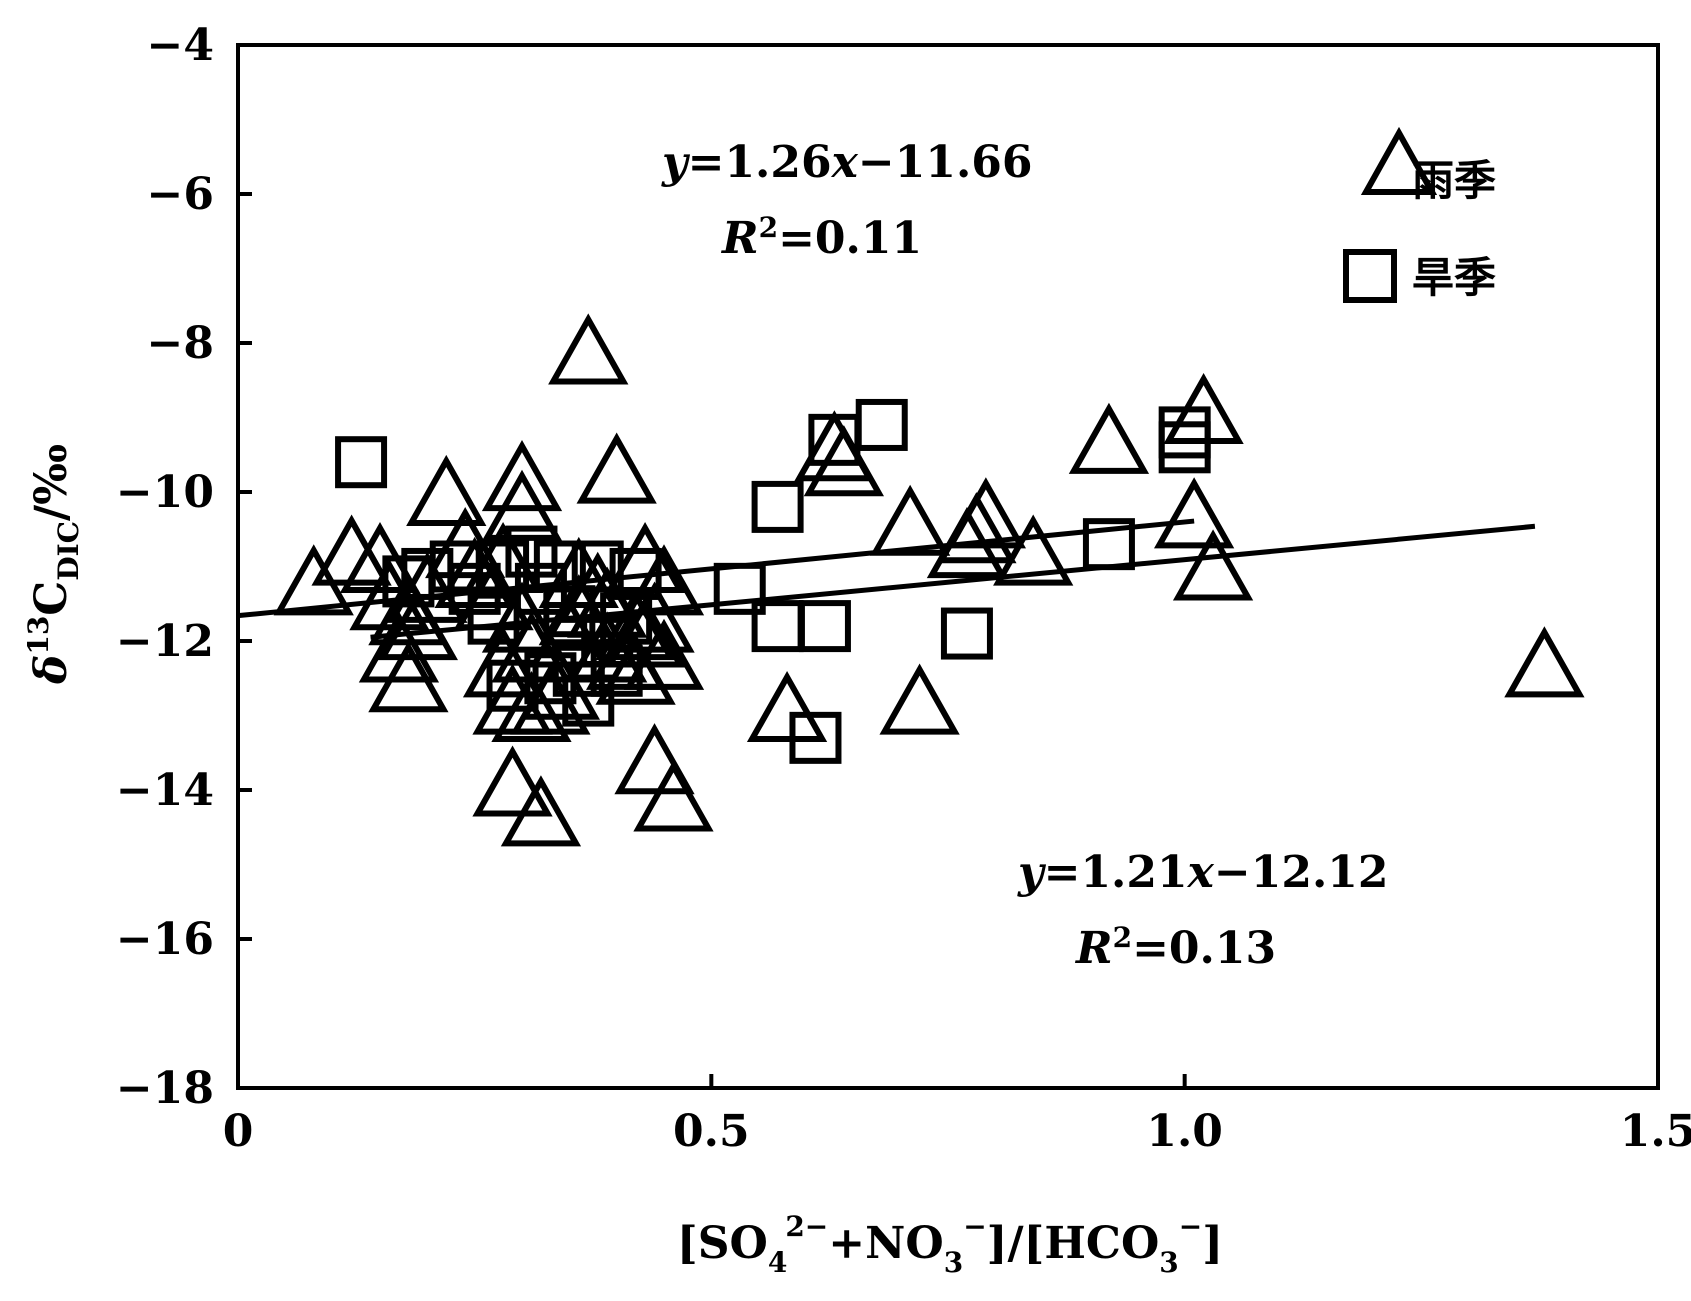  Describe the element at coordinates (777, 1262) in the screenshot. I see `xlabel-sub-4: 4` at that location.